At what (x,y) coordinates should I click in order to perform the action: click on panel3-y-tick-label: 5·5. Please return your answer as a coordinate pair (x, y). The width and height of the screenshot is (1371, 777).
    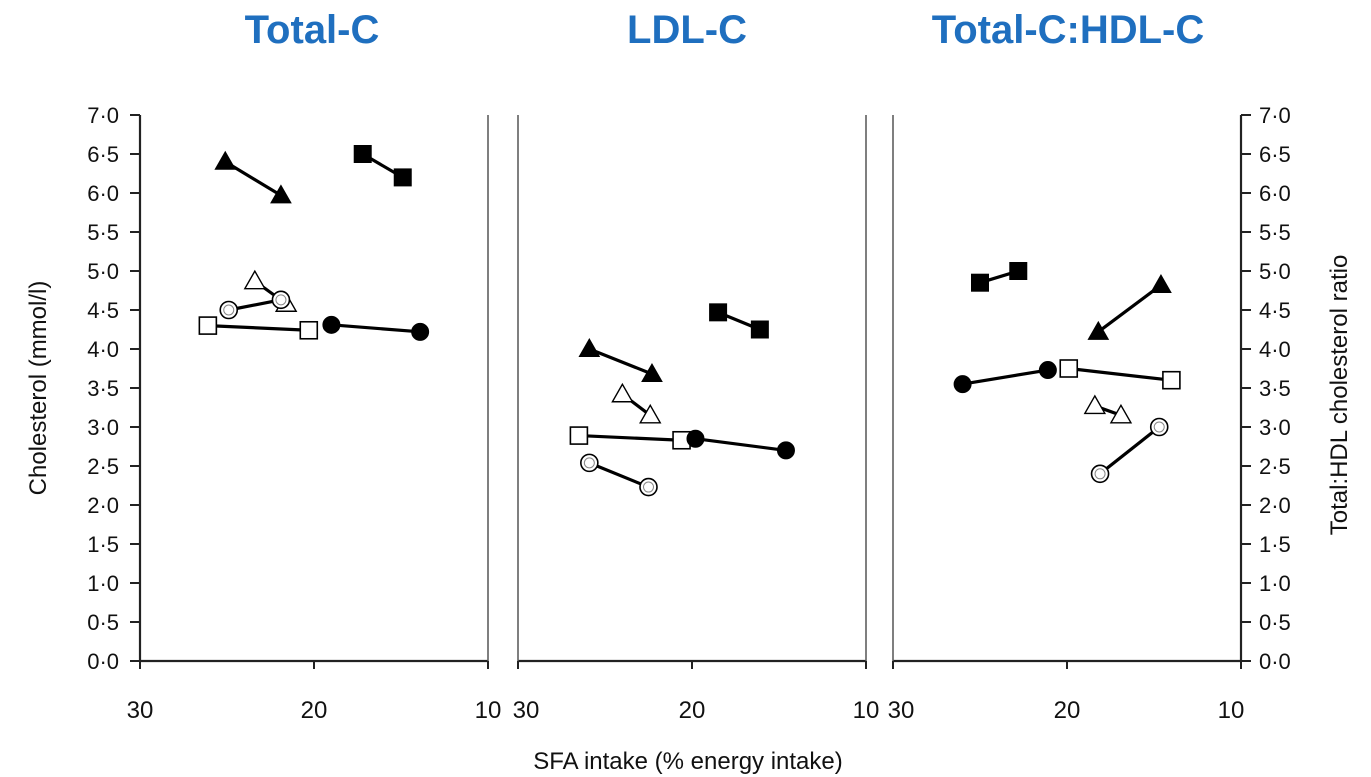
    Looking at the image, I should click on (1275, 232).